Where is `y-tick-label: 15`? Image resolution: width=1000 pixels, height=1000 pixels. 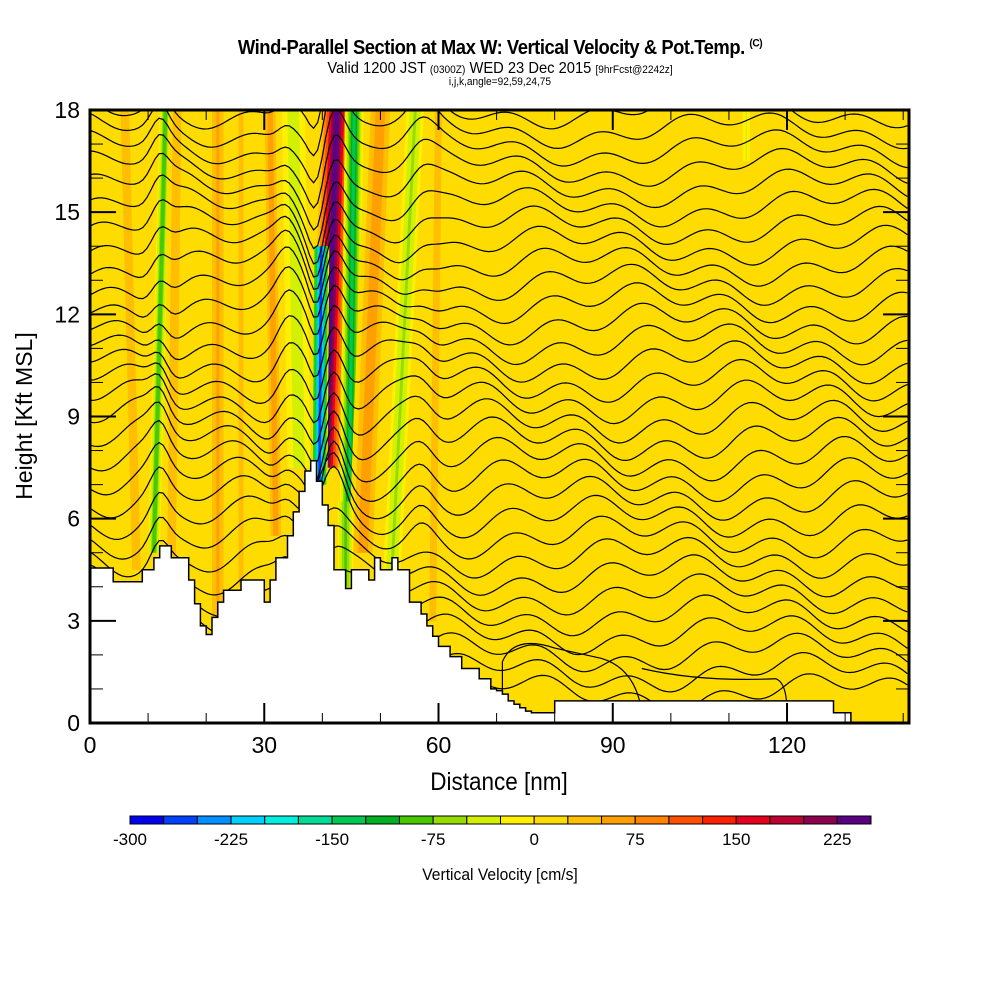 y-tick-label: 15 is located at coordinates (67, 212).